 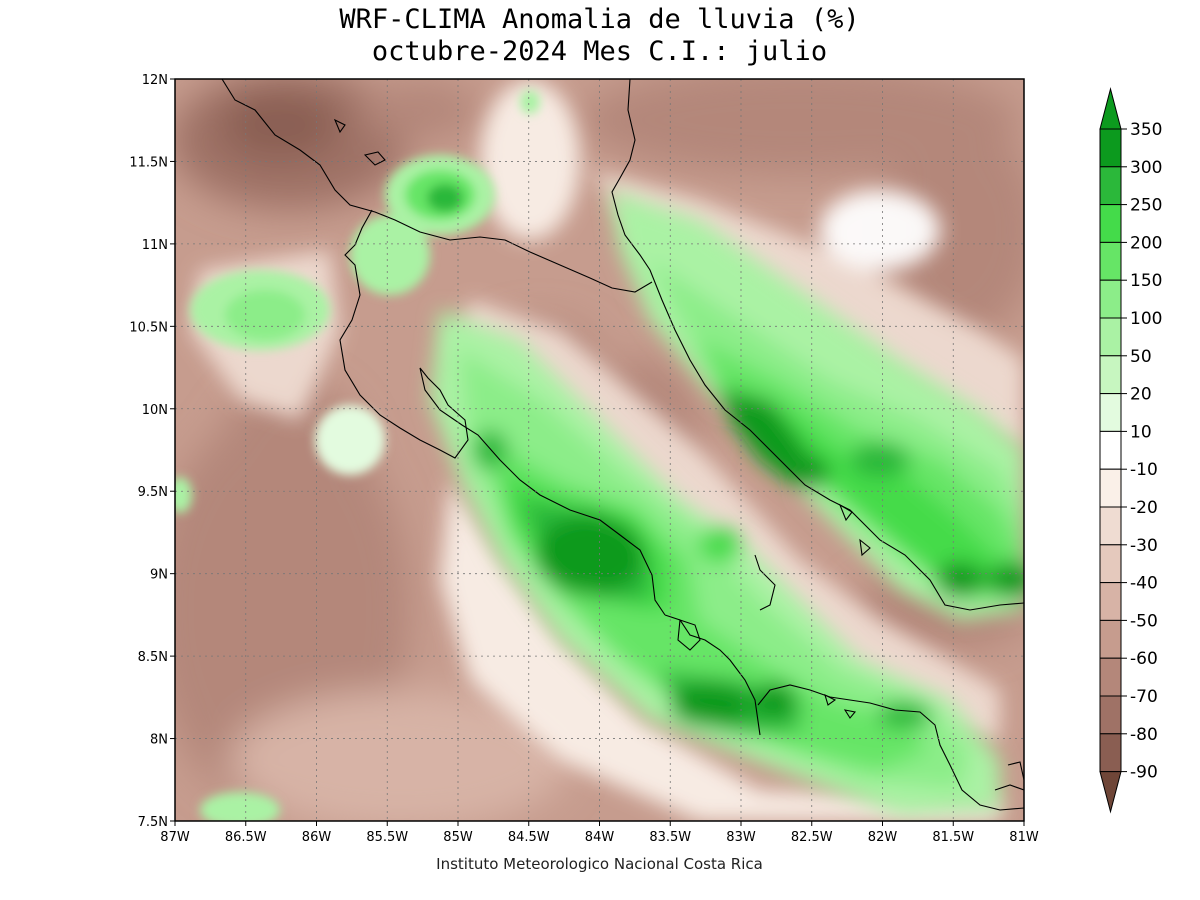 I want to click on map-title-line1: WRF-CLIMA Anomalia de lluvia (%), so click(x=599, y=19).